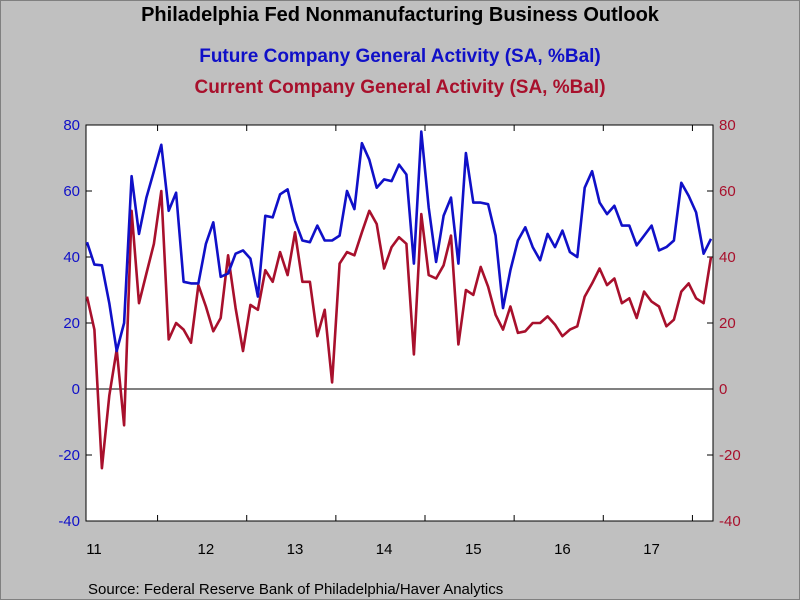 The image size is (800, 600). What do you see at coordinates (71, 125) in the screenshot?
I see `y-tick-label-left: 80` at bounding box center [71, 125].